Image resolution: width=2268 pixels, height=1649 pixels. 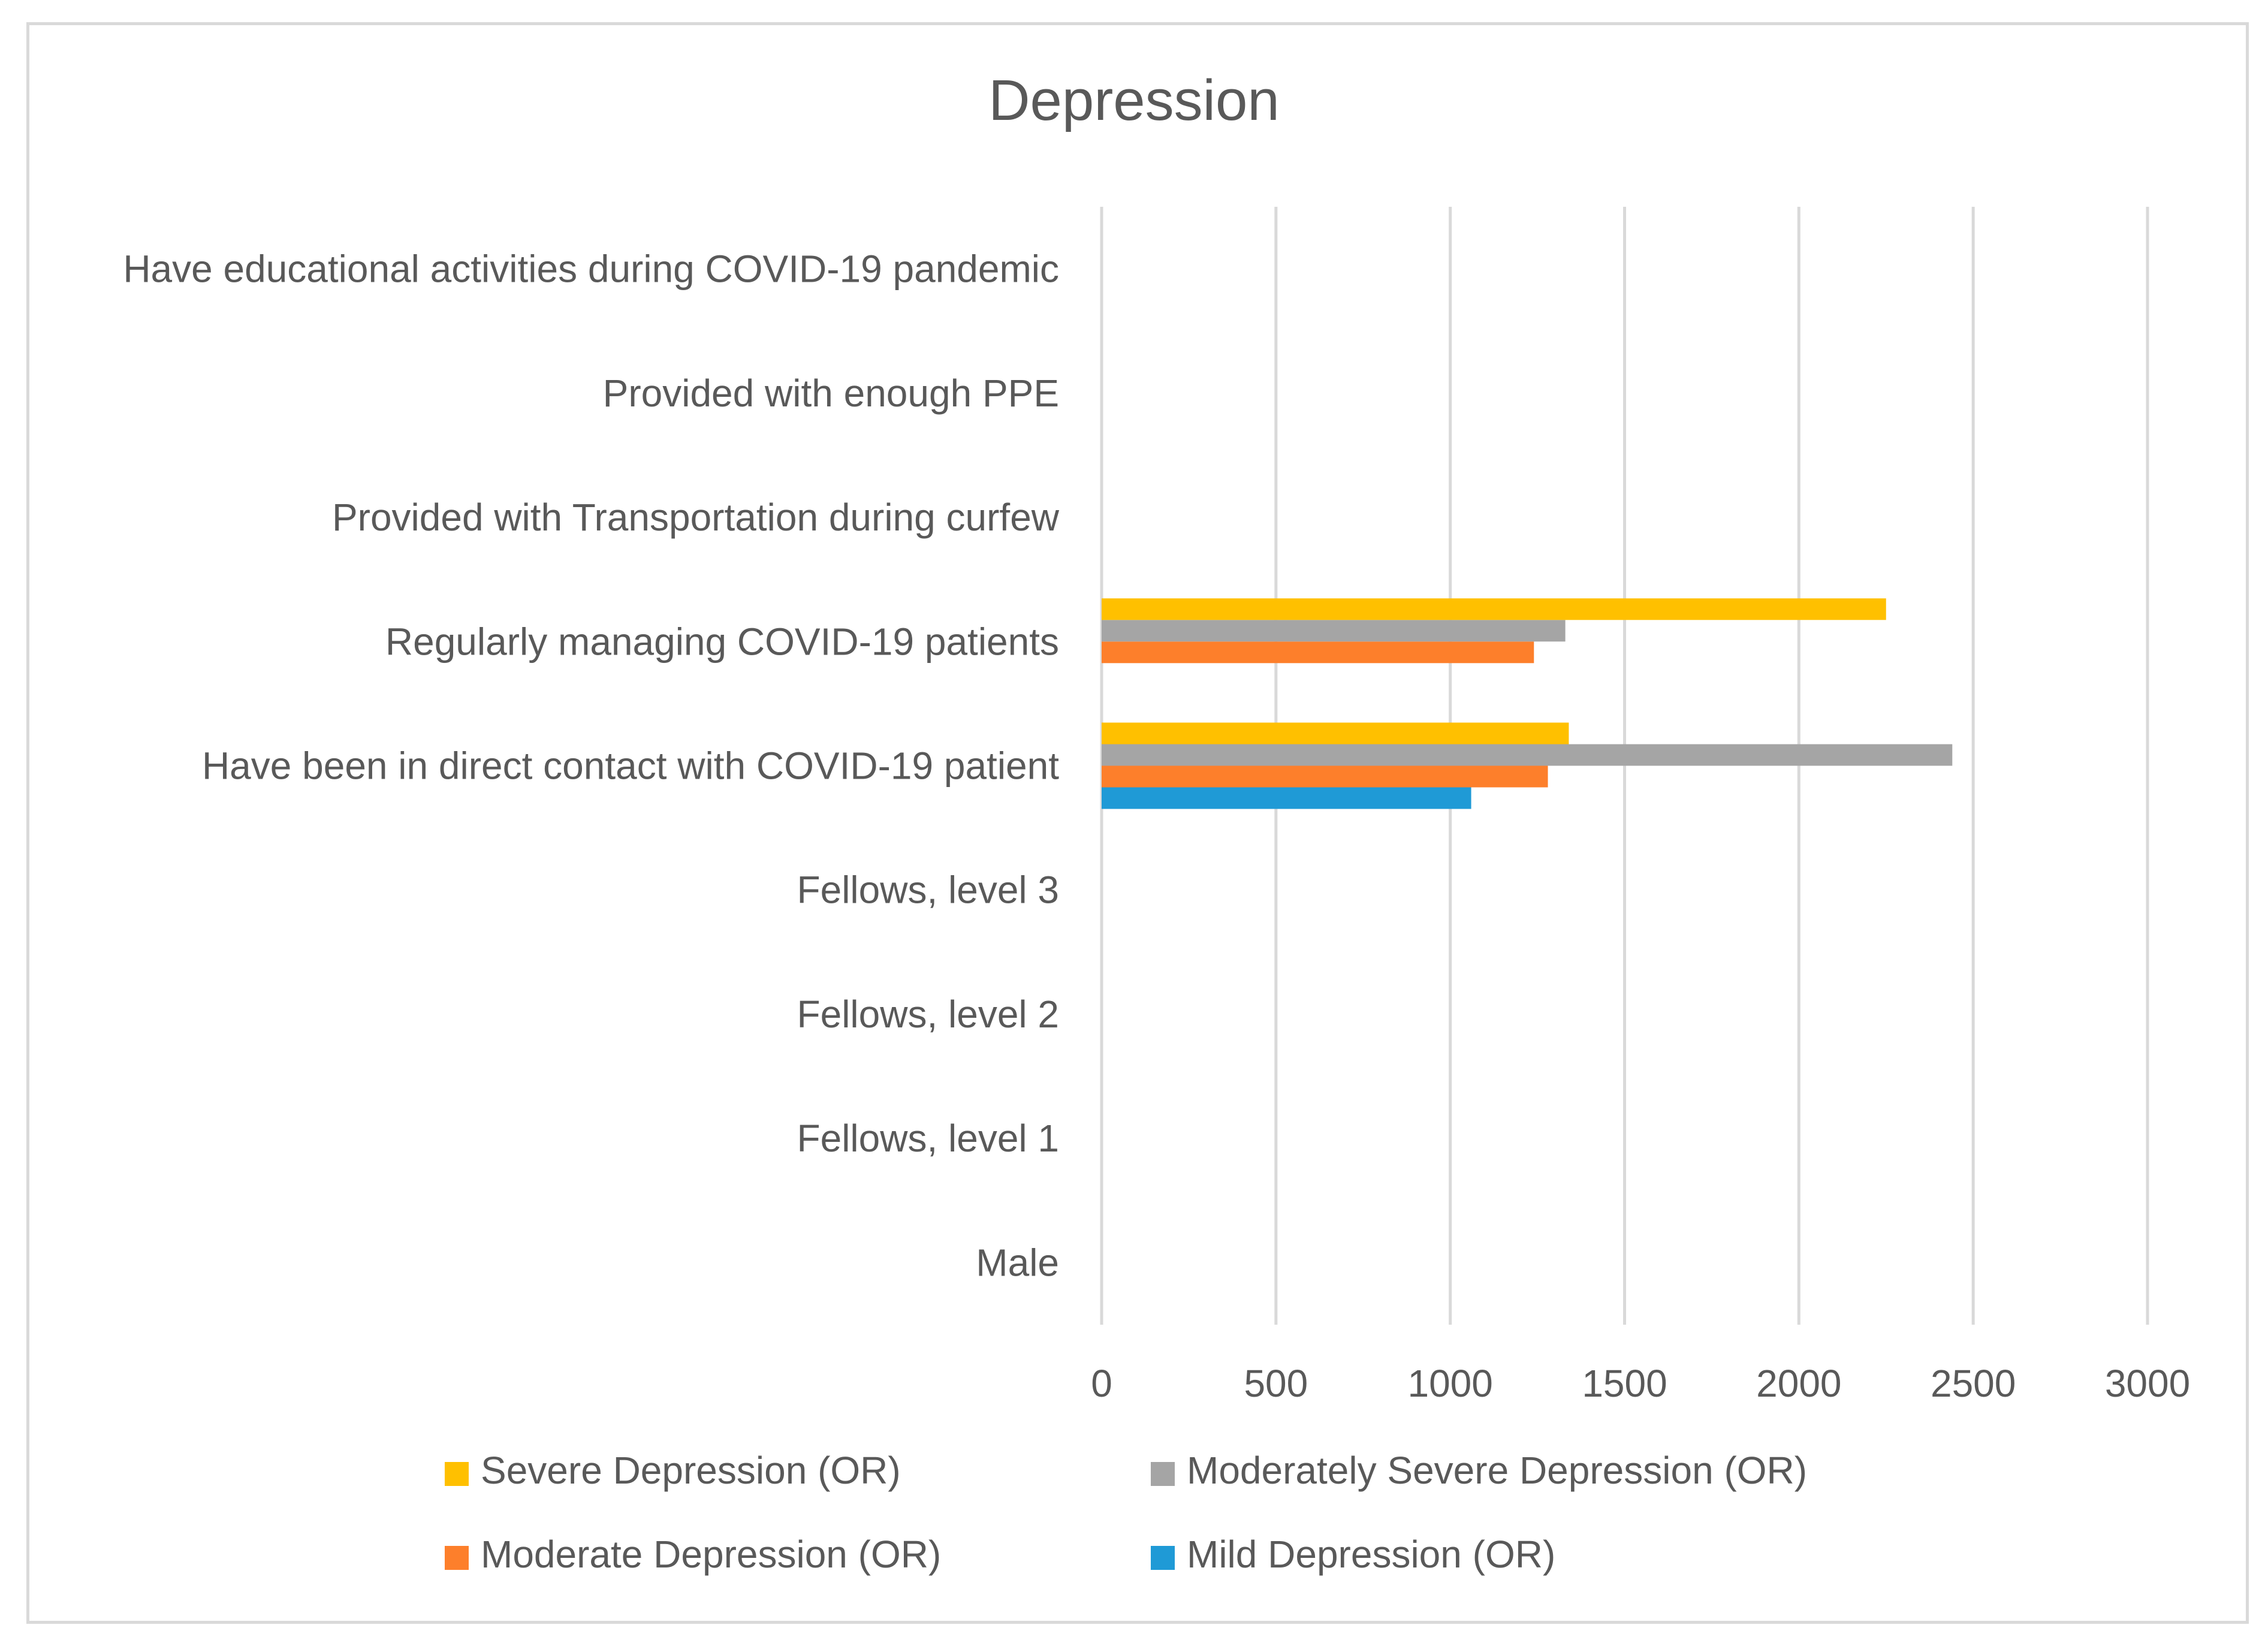 What do you see at coordinates (2147, 1383) in the screenshot?
I see `x-tick-label: 3000` at bounding box center [2147, 1383].